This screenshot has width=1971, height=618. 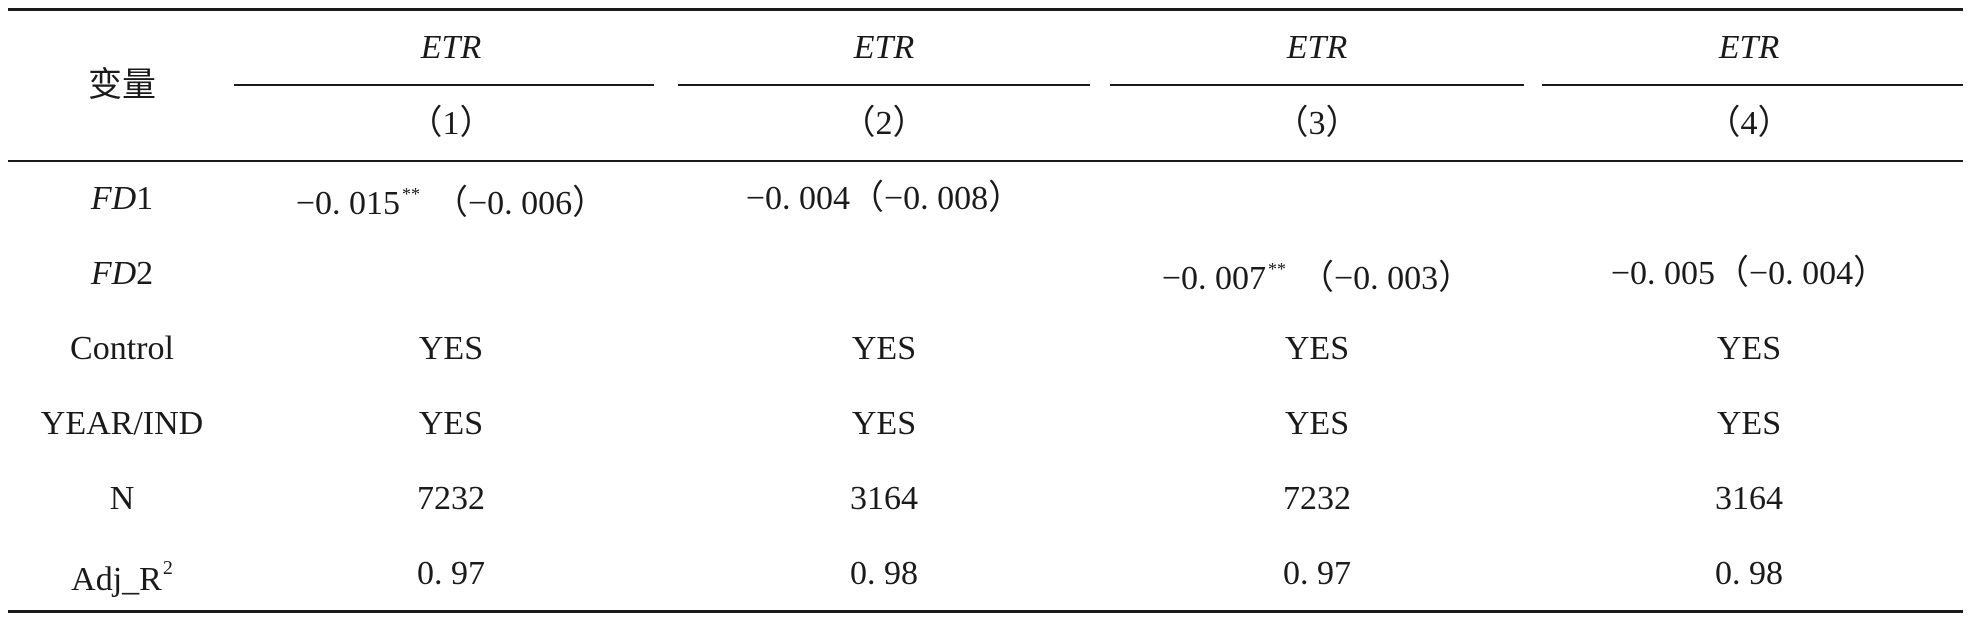 I want to click on table-header-rule, so click(x=985, y=161).